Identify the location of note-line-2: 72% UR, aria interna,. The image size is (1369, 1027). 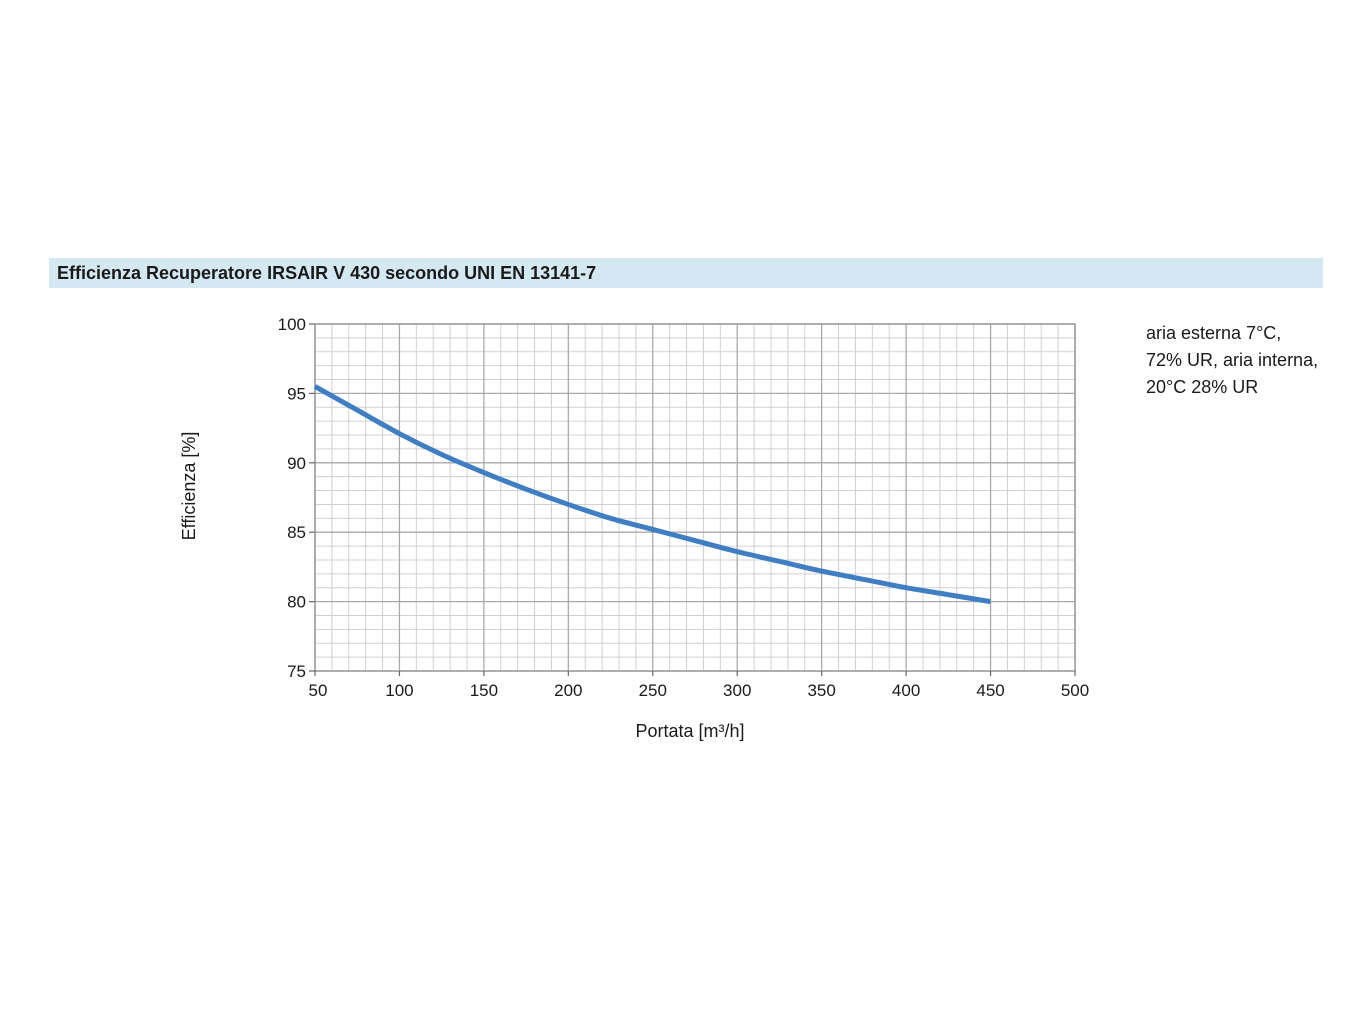
(1232, 360).